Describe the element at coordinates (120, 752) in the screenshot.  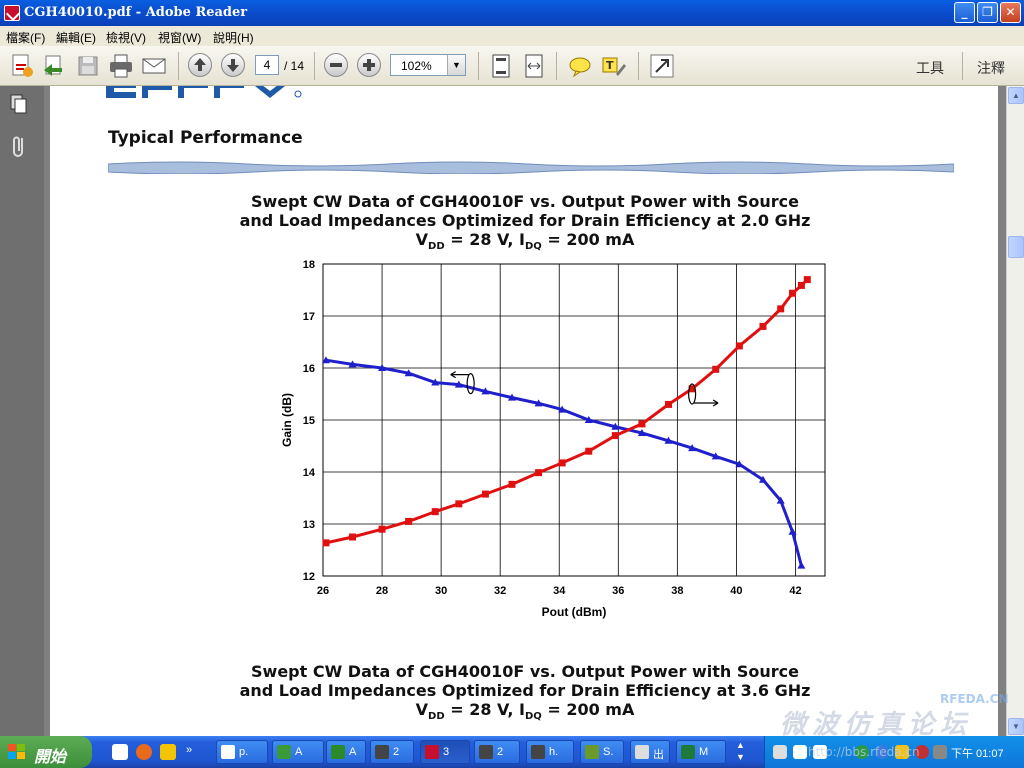
I see `show-desktop-icon` at that location.